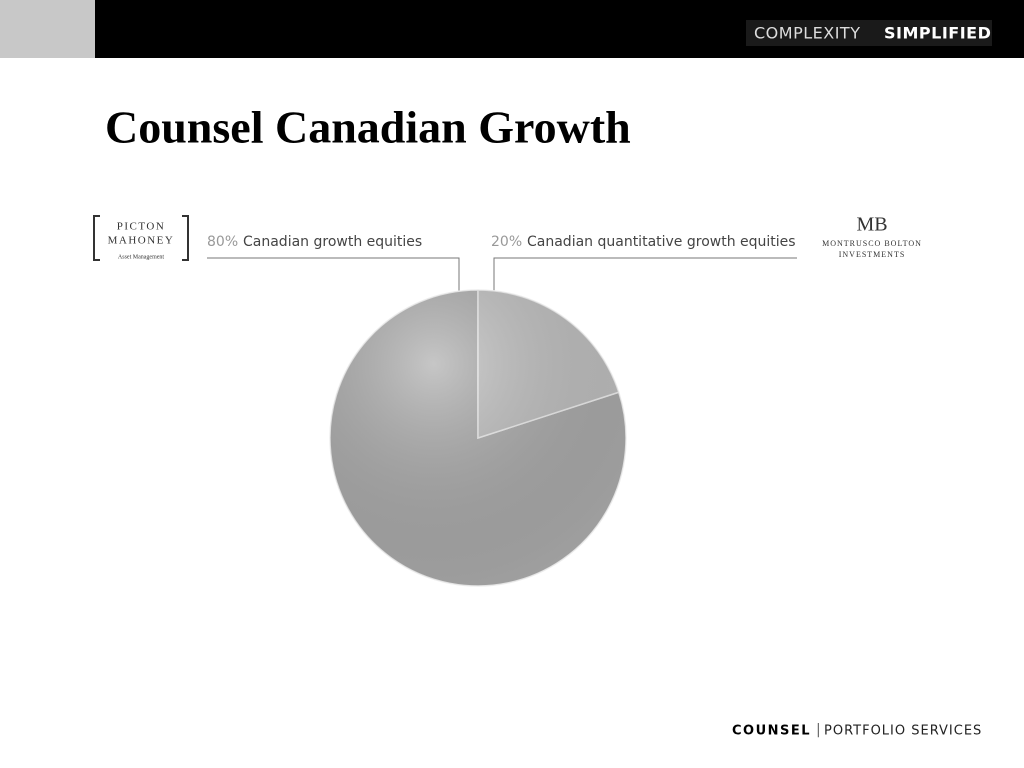  I want to click on logo-text: PICTON, so click(141, 227).